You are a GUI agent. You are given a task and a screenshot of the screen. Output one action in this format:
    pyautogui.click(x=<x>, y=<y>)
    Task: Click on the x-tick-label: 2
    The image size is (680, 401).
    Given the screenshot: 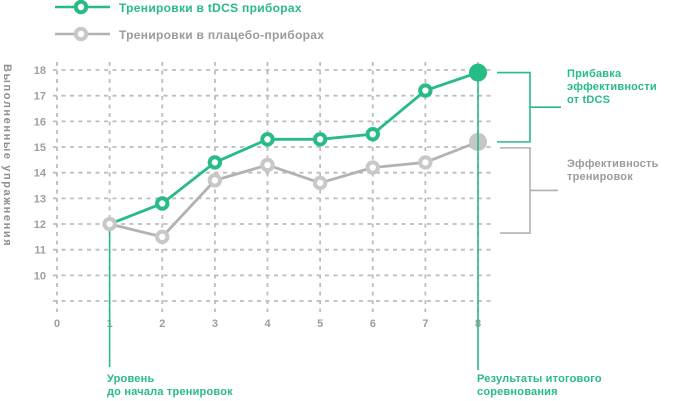 What is the action you would take?
    pyautogui.click(x=162, y=324)
    